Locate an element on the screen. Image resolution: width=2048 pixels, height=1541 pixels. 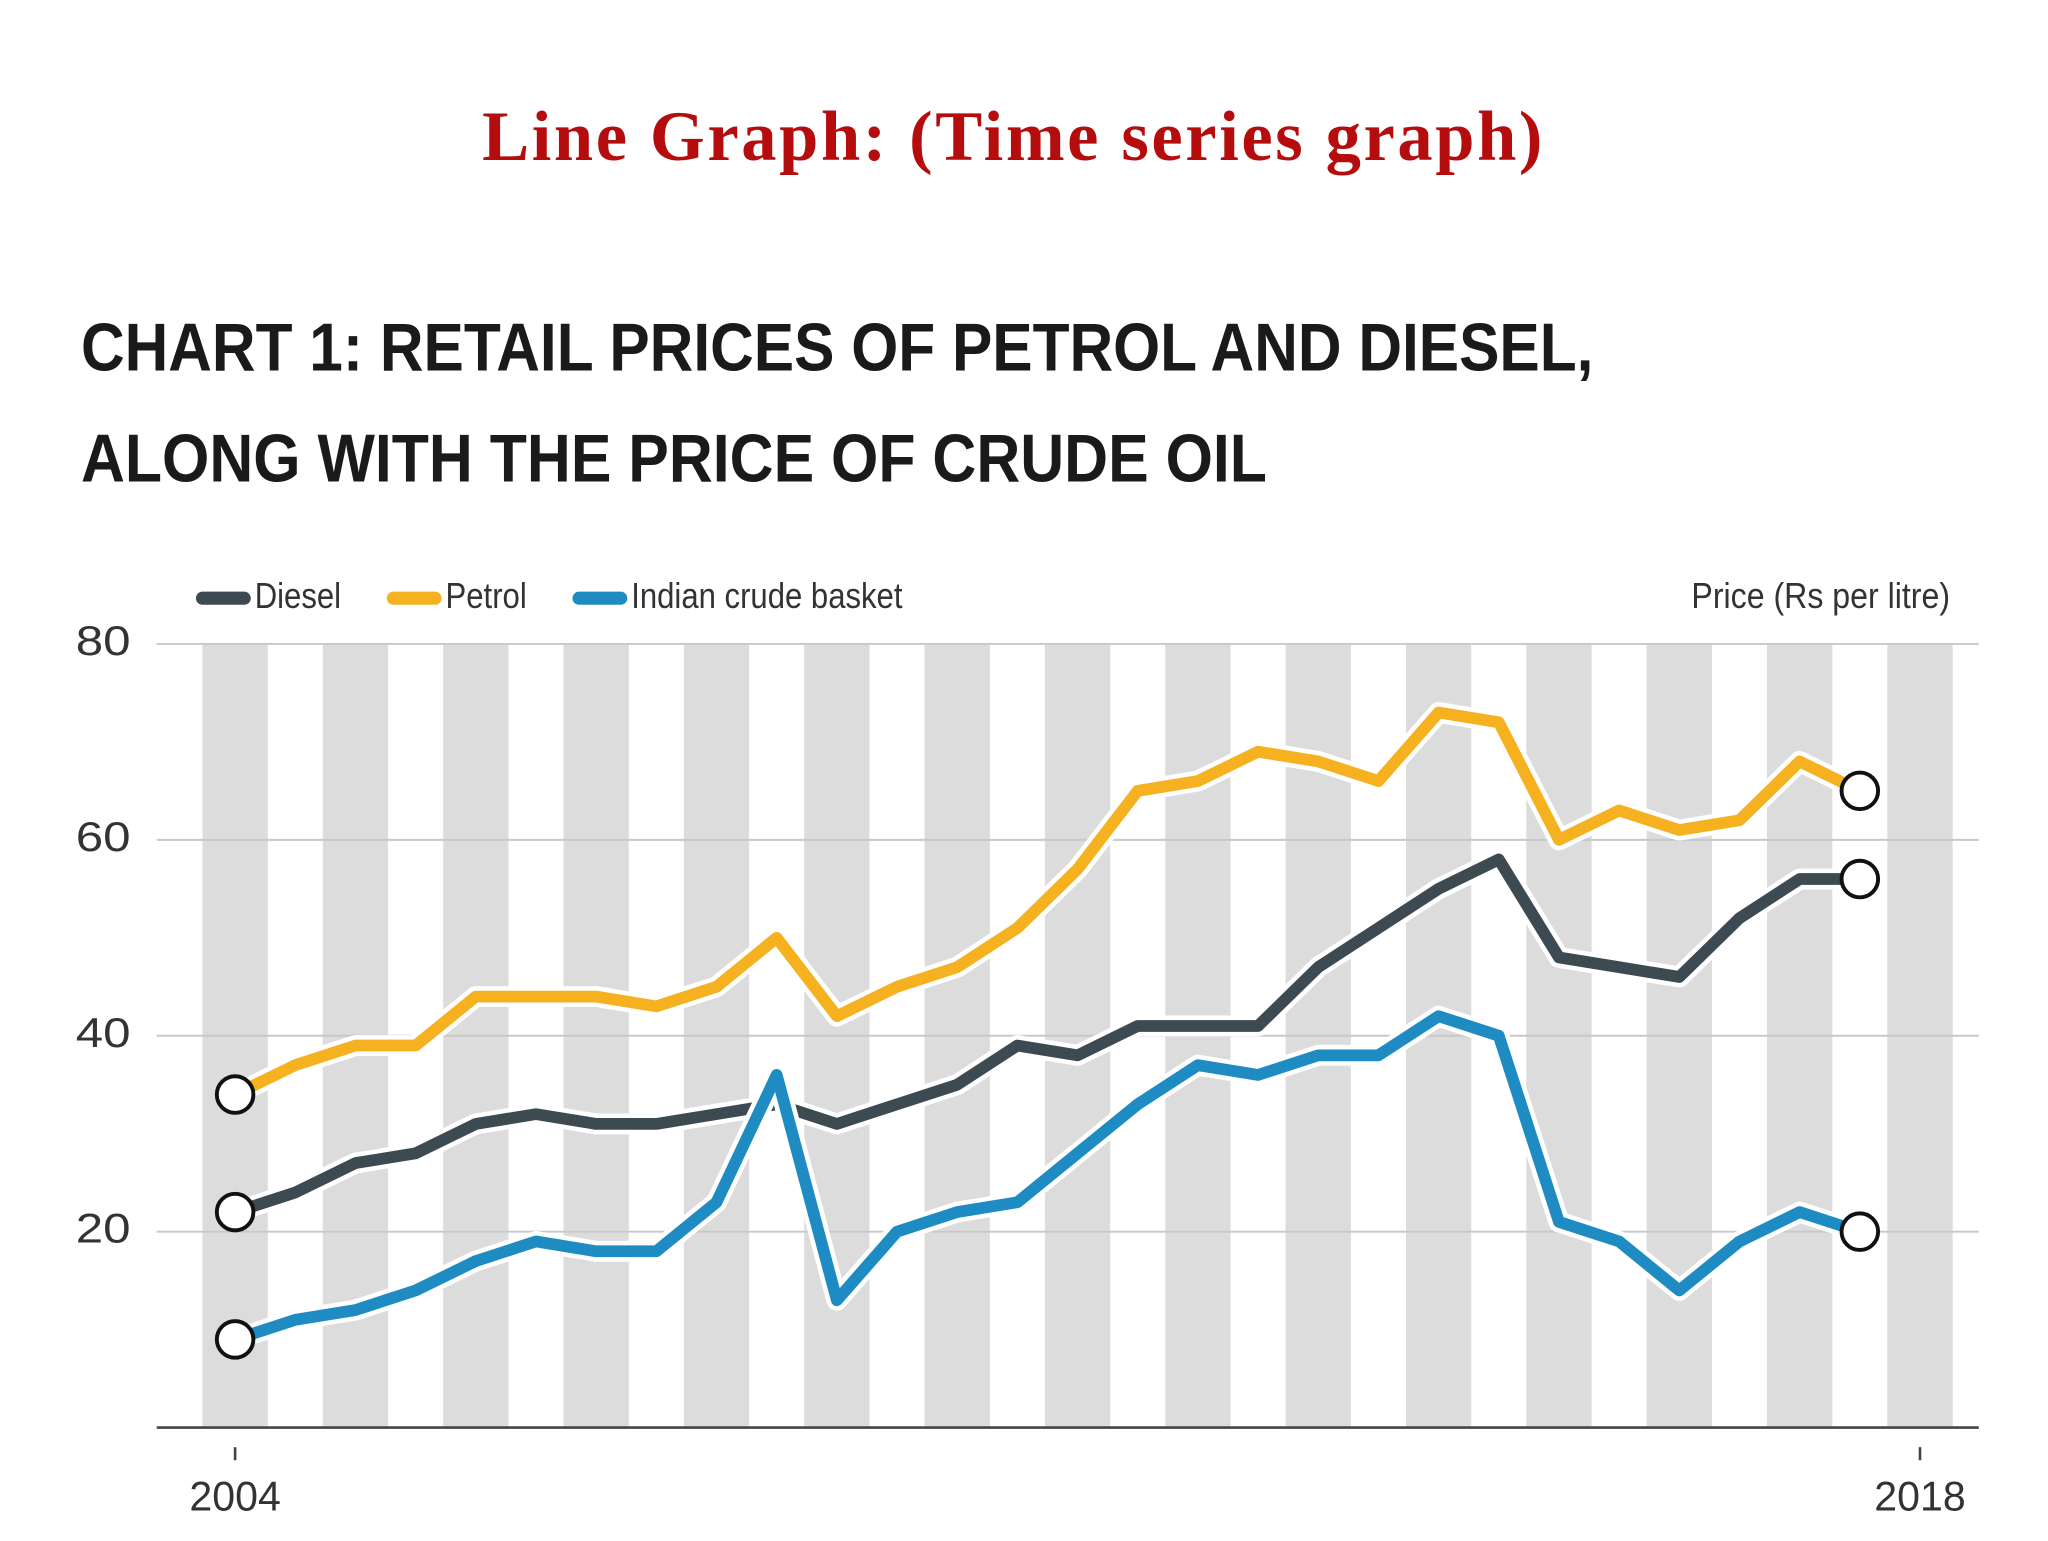
axis-label: Price (Rs per litre) is located at coordinates (1820, 595).